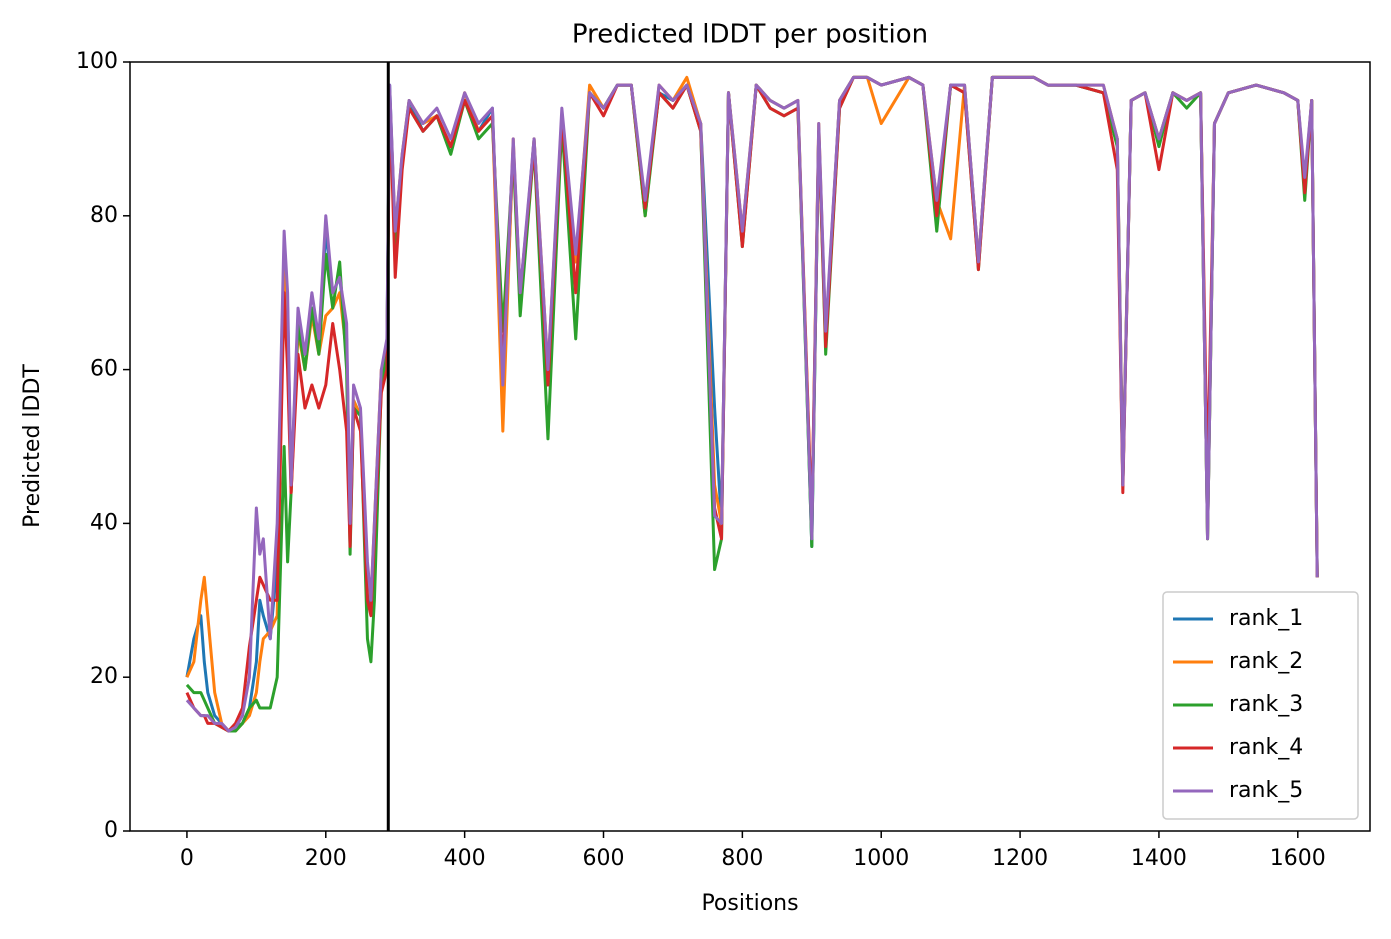  What do you see at coordinates (32, 446) in the screenshot?
I see `y-axis-label: Predicted lDDT` at bounding box center [32, 446].